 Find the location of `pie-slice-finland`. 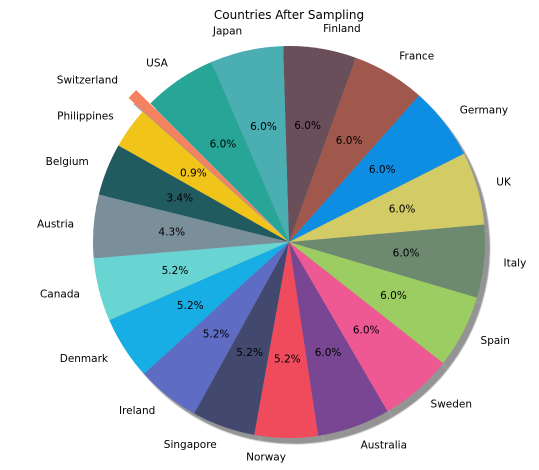

pie-slice-finland is located at coordinates (319, 144).